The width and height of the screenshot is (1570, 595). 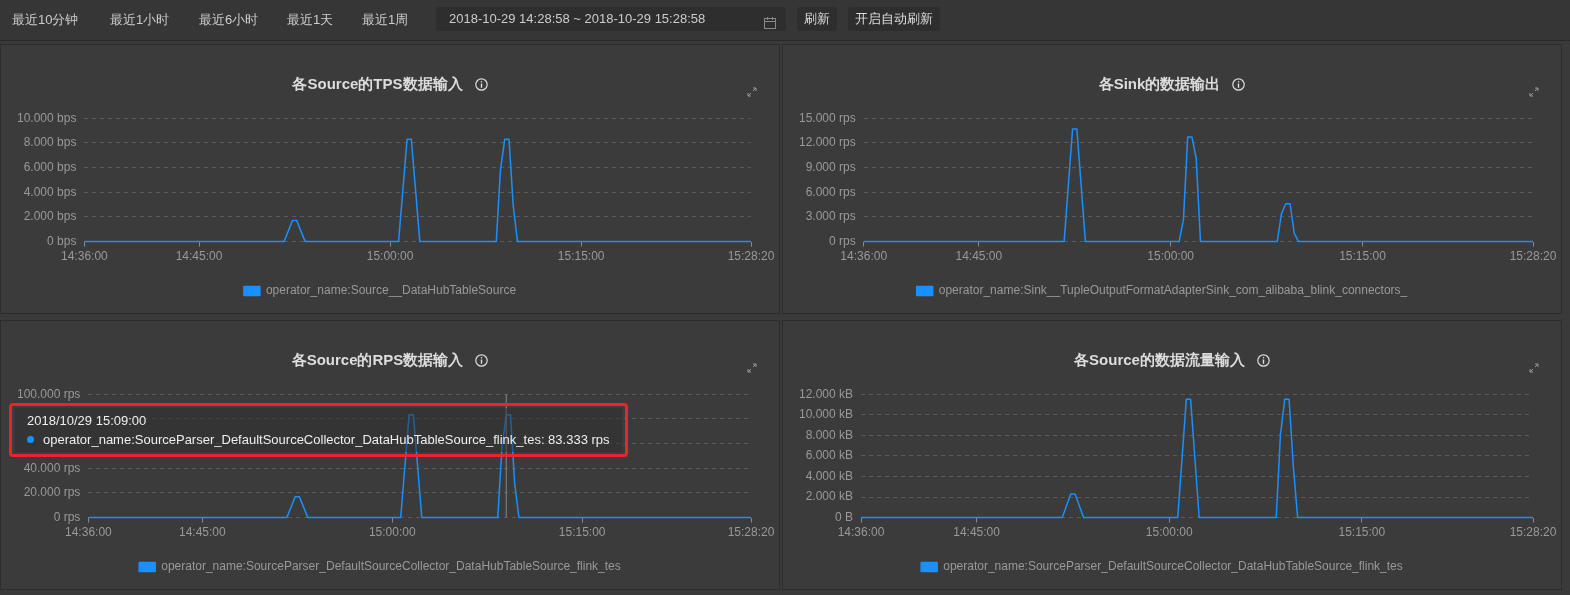 What do you see at coordinates (62, 240) in the screenshot?
I see `y-tick-label: 0 bps` at bounding box center [62, 240].